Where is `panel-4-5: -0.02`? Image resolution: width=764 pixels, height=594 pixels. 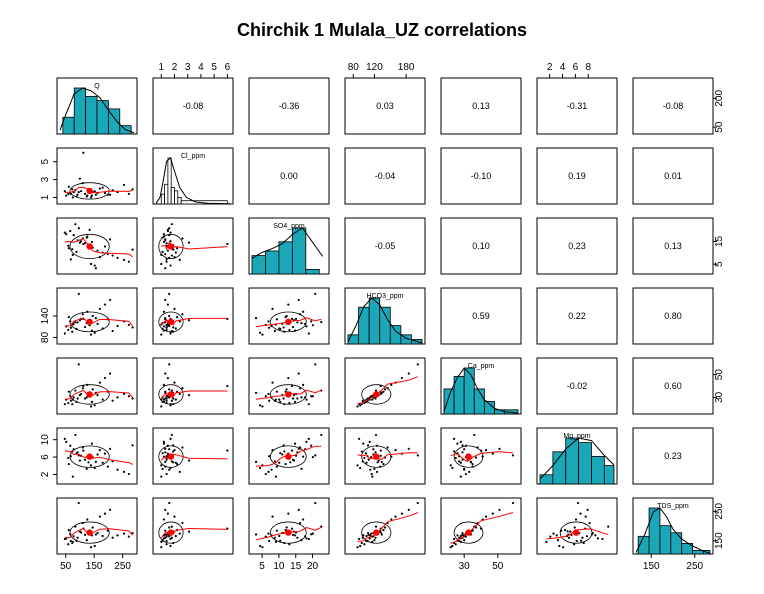
panel-4-5: -0.02 is located at coordinates (577, 386).